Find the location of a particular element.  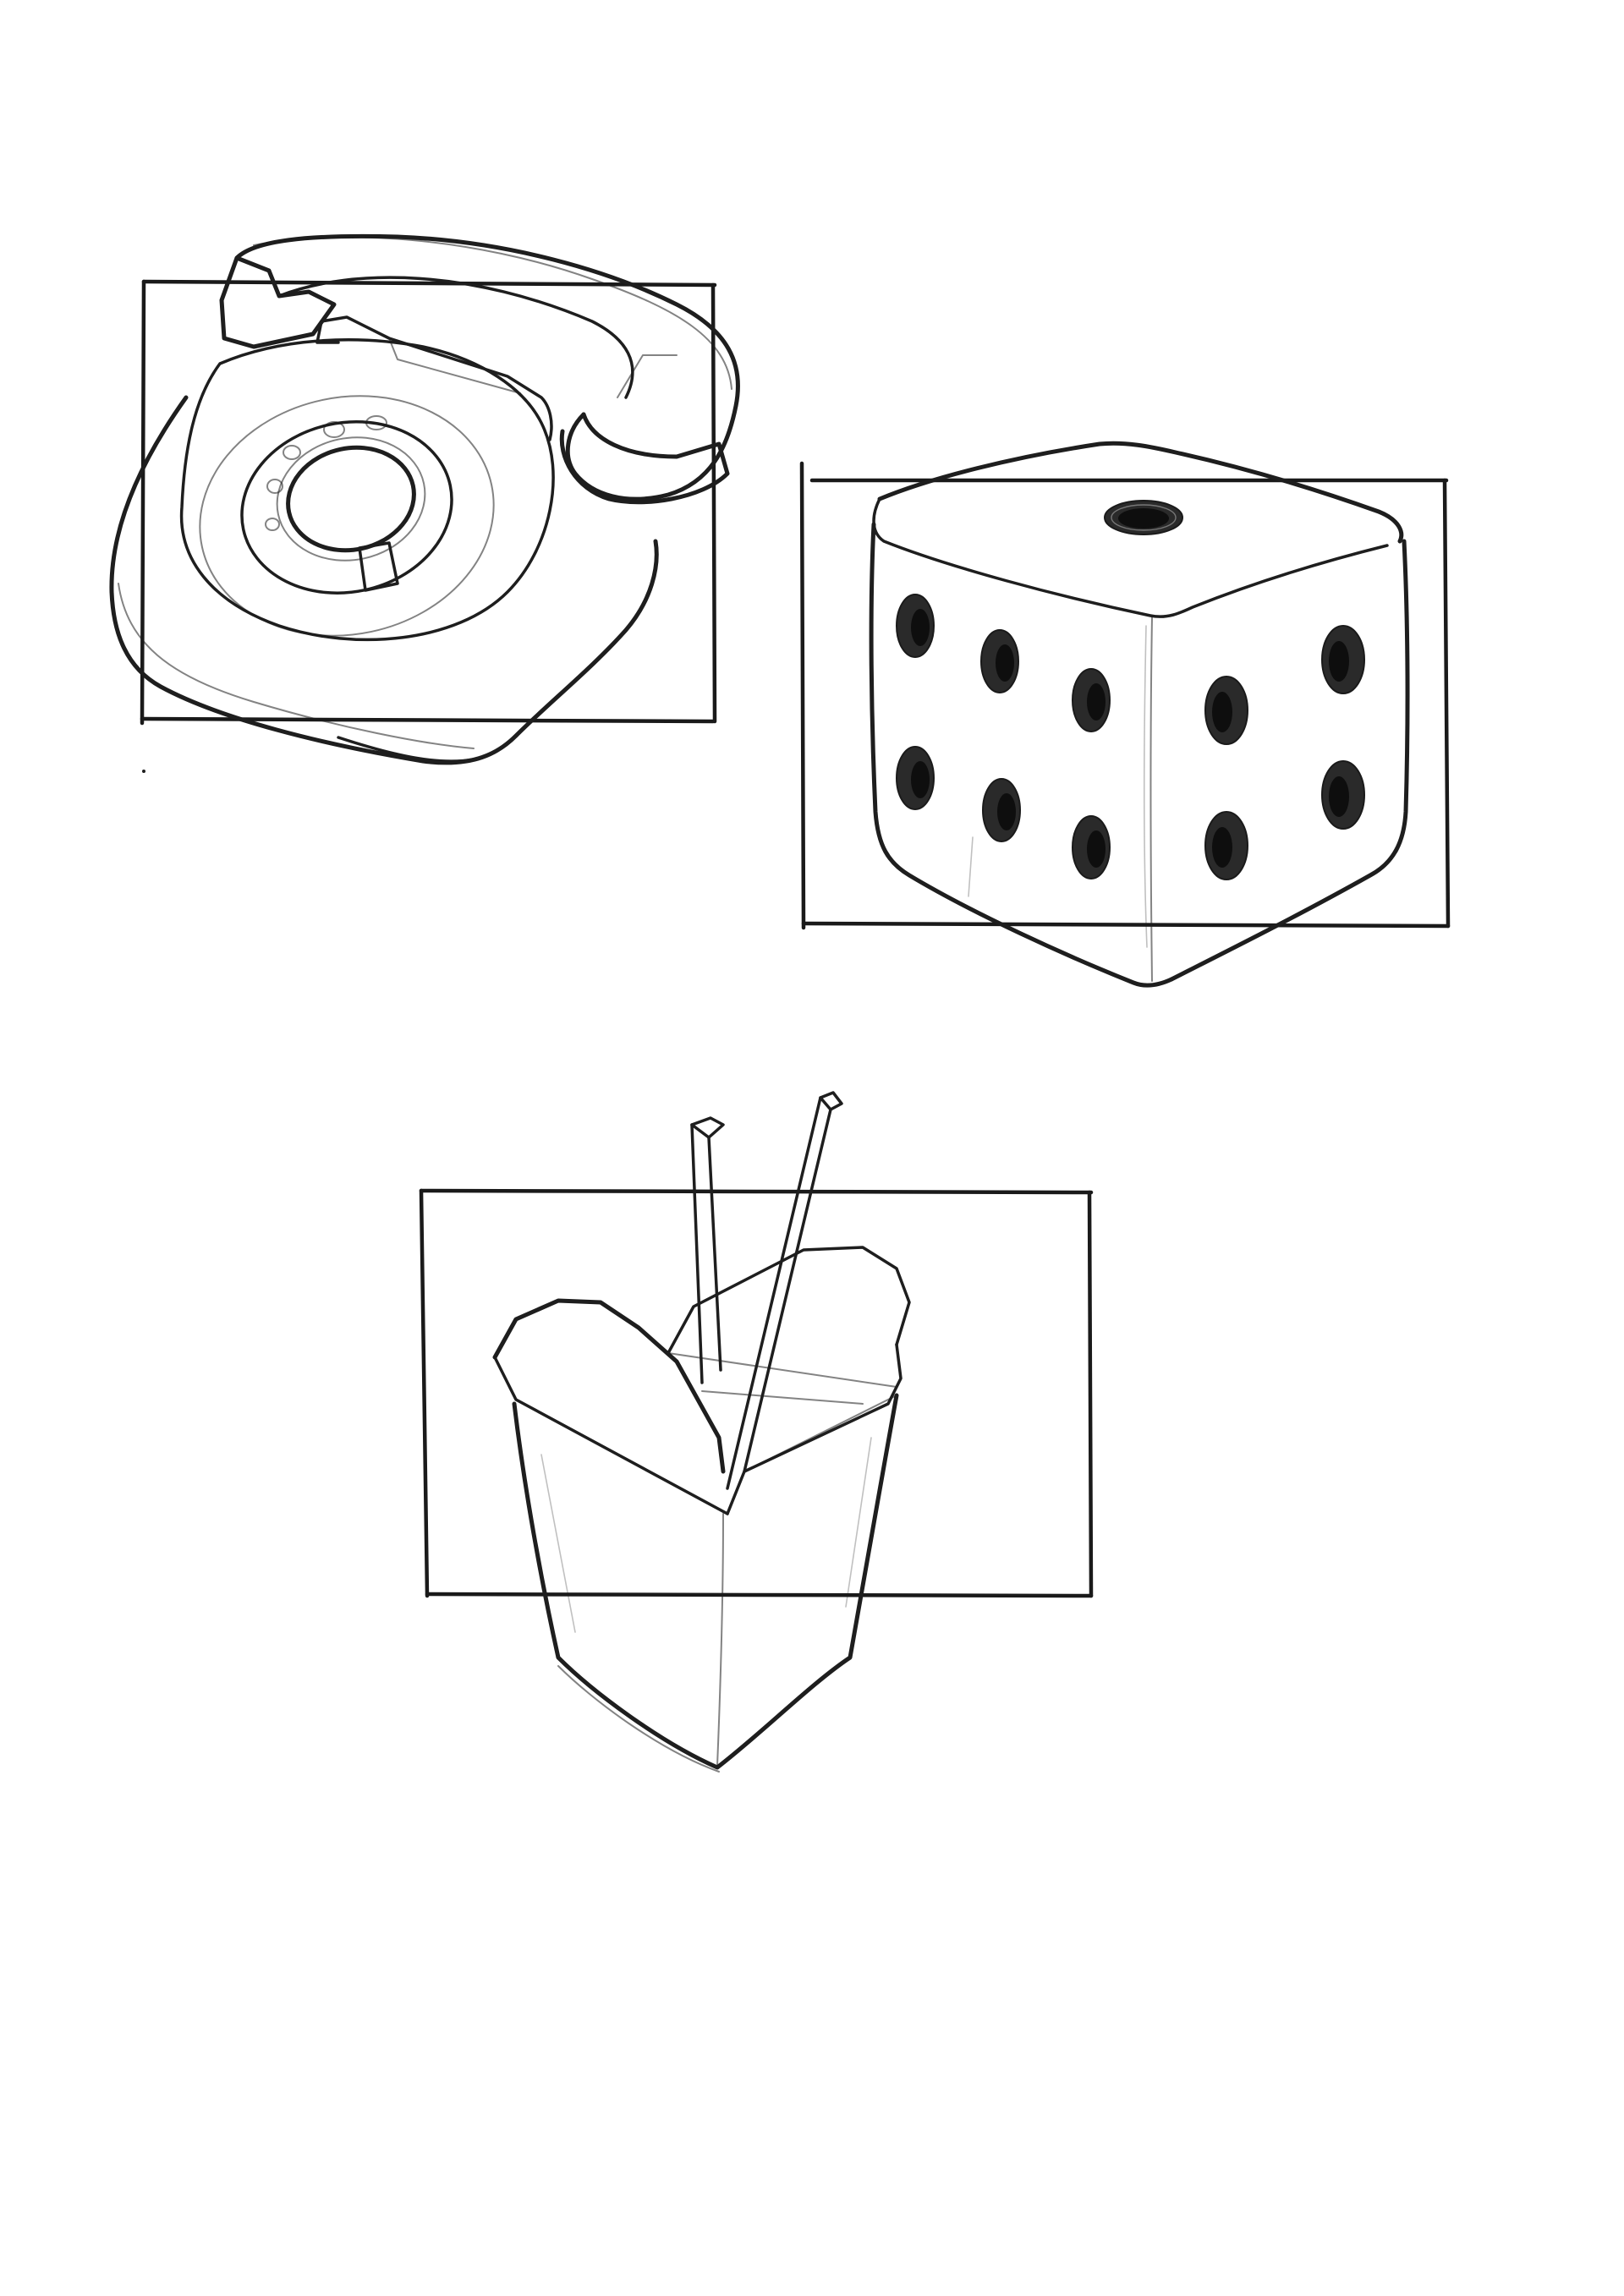

telephone-sketch is located at coordinates (425, 503).